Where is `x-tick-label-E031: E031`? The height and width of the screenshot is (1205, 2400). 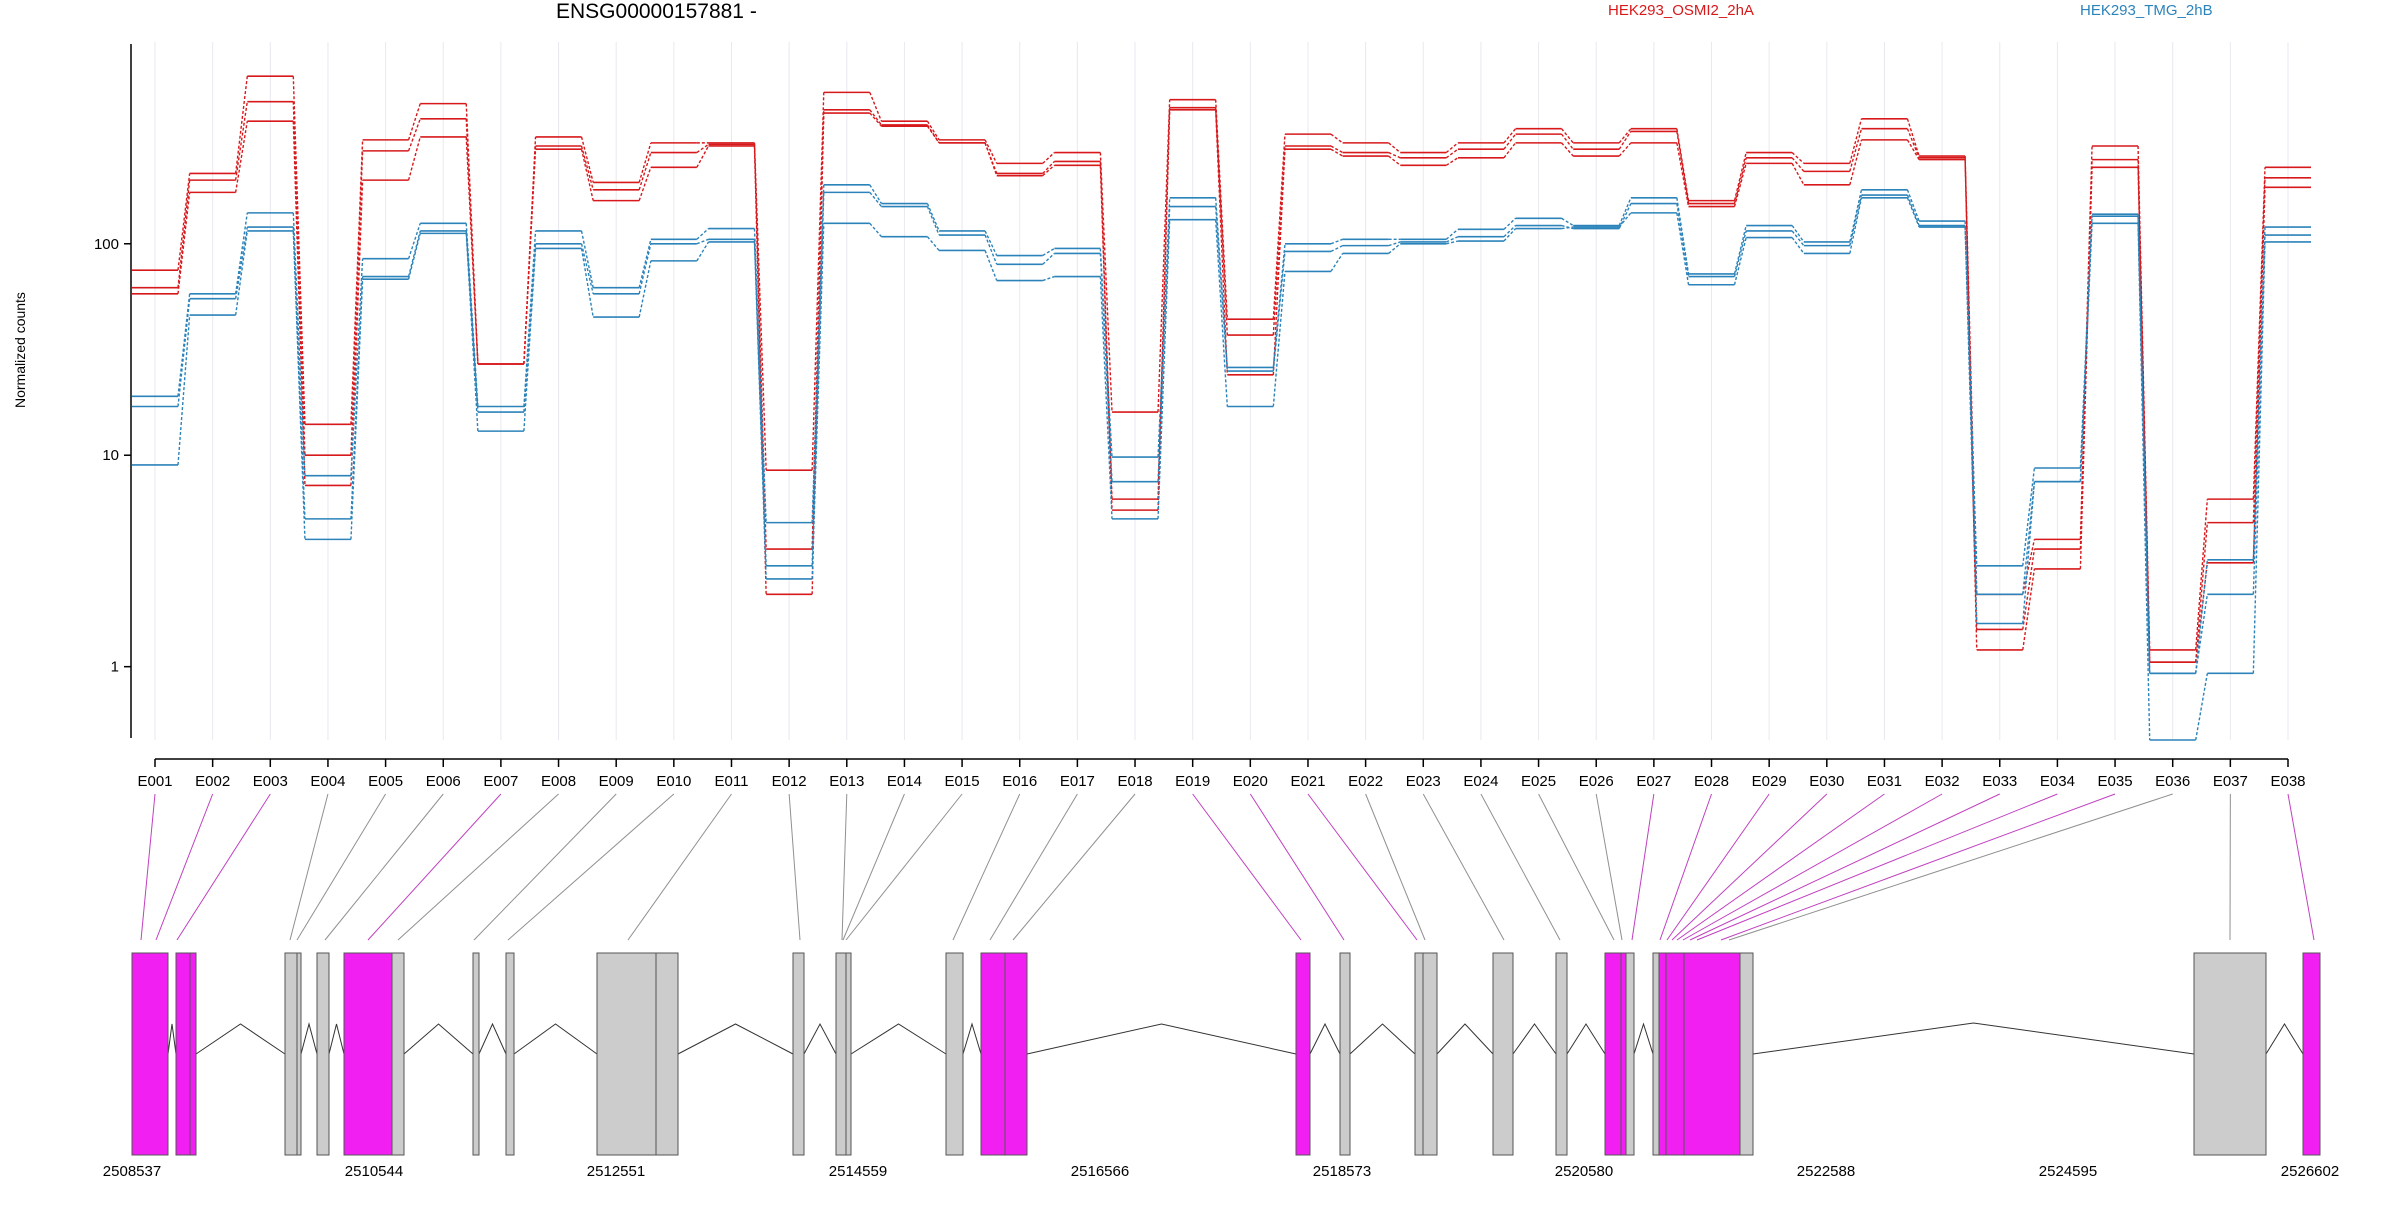 x-tick-label-E031: E031 is located at coordinates (1884, 781).